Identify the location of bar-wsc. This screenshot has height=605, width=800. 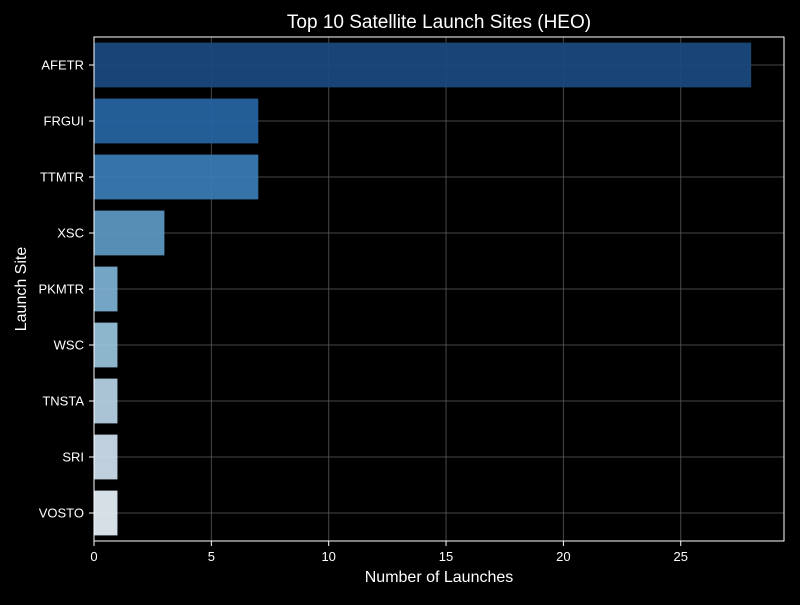
(106, 345).